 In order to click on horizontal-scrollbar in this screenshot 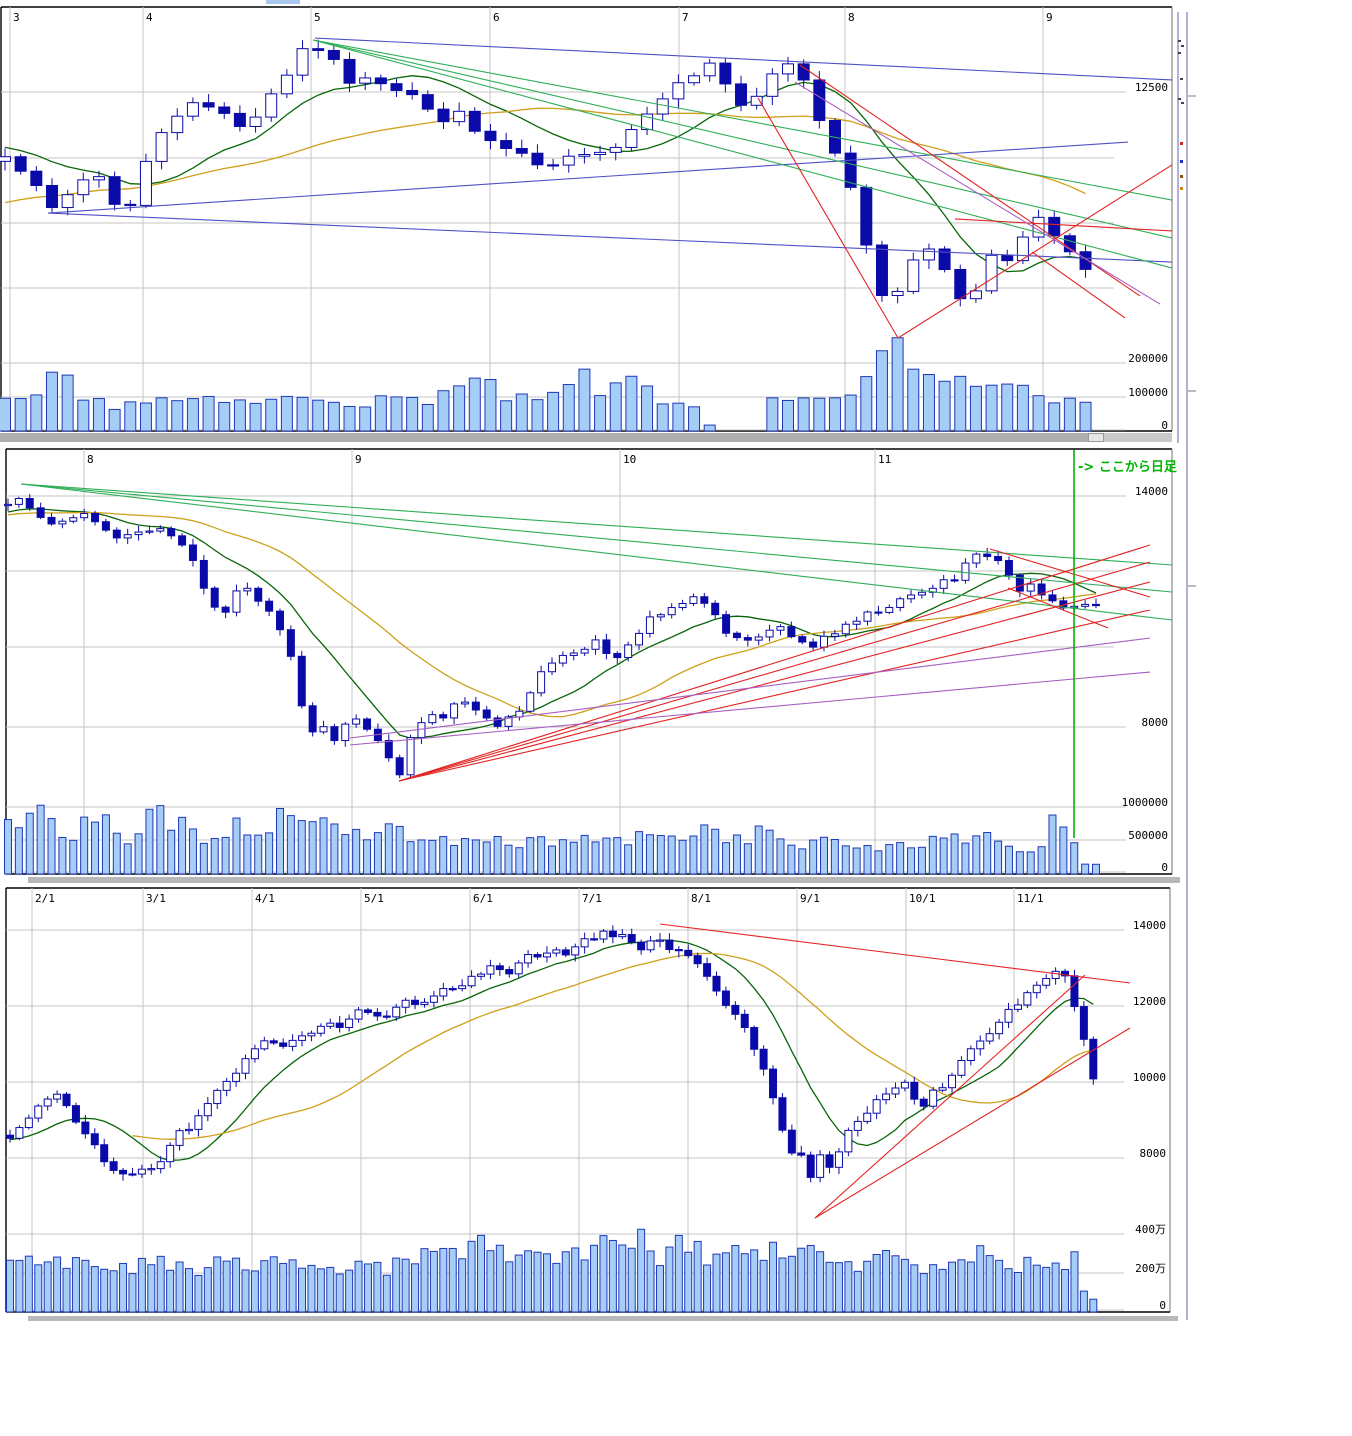, I will do `click(586, 437)`.